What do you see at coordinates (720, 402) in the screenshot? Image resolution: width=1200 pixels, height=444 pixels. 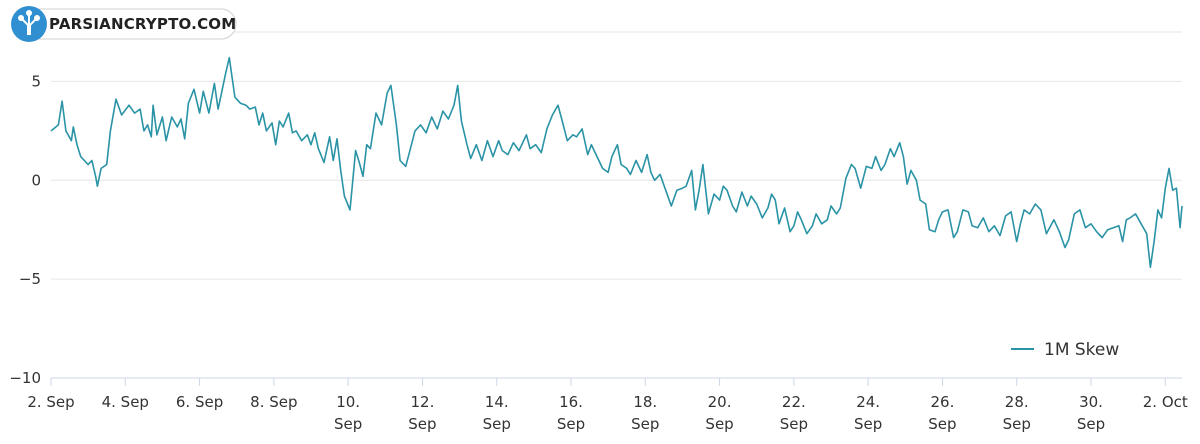 I see `x-tick-label-9-line-0: 20.` at bounding box center [720, 402].